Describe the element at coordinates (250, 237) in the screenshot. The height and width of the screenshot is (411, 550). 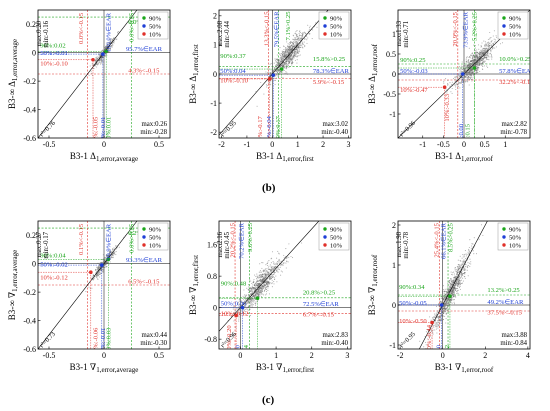
I see `annotation-label: 9.6%>0.25` at that location.